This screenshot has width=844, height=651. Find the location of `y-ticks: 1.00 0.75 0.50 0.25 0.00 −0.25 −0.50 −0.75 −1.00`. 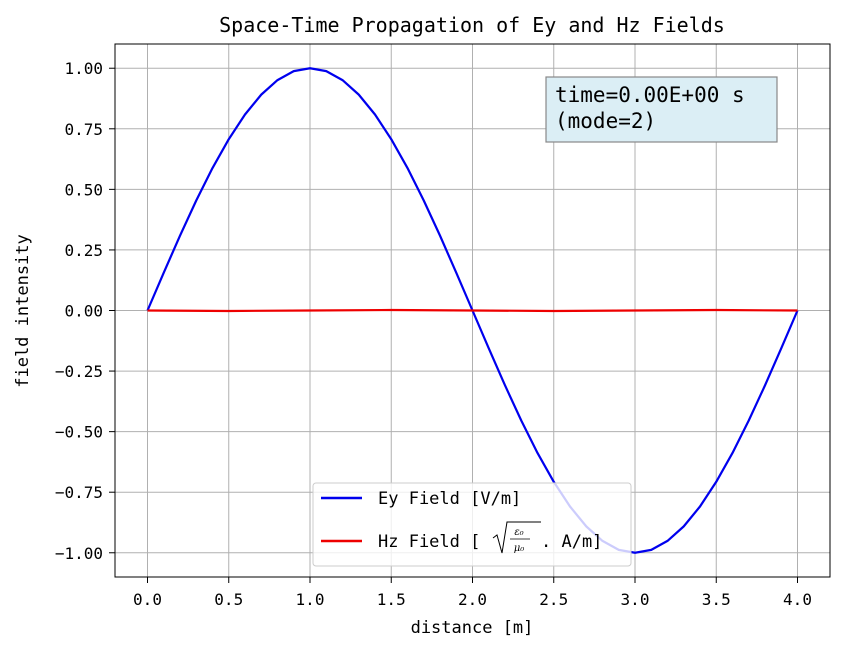

y-ticks: 1.00 0.75 0.50 0.25 0.00 −0.25 −0.50 −0.75 −1.00 is located at coordinates (85, 311).